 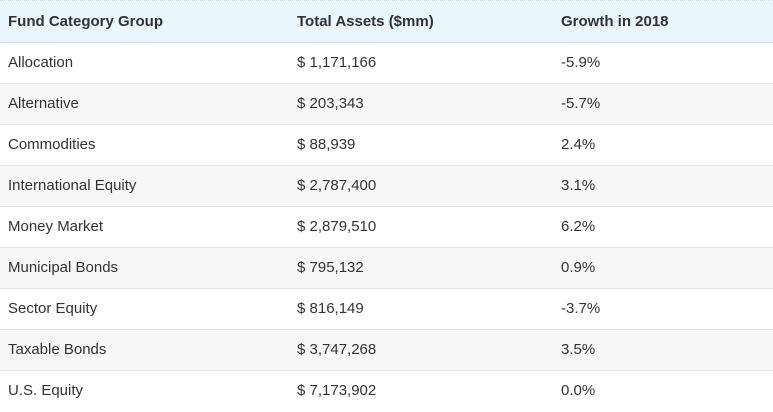 What do you see at coordinates (144, 186) in the screenshot?
I see `cell-fund-category: International Equity` at bounding box center [144, 186].